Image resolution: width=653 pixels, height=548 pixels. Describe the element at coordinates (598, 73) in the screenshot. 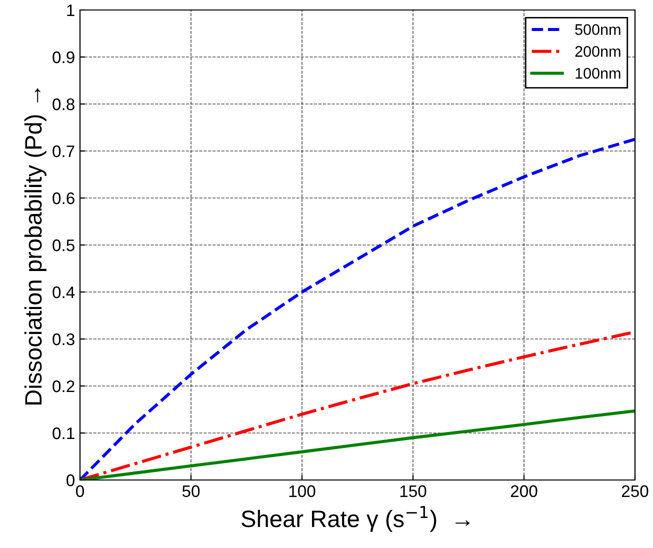

I see `legend-label: 100nm` at that location.